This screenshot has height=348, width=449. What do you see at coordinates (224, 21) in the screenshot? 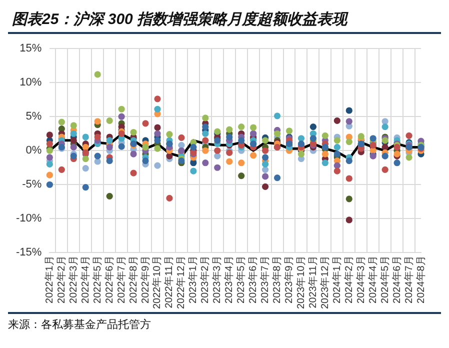
I see `chart-title: 图表25：沪深 300 指数增强策略月度超额收益表现` at bounding box center [224, 21].